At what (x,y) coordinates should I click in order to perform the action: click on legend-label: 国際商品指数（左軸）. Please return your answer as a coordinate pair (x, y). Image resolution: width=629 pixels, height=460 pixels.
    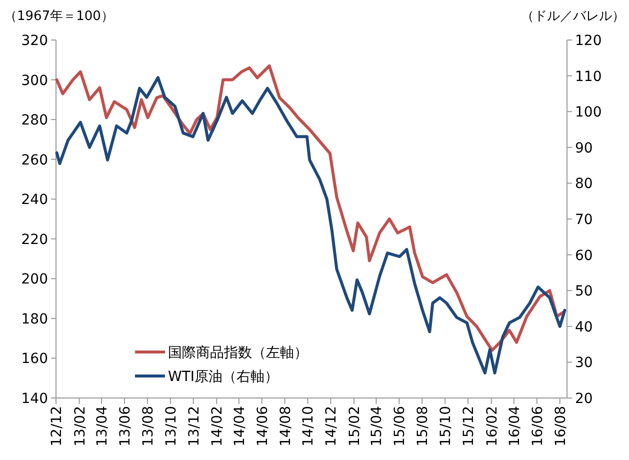
    Looking at the image, I should click on (238, 353).